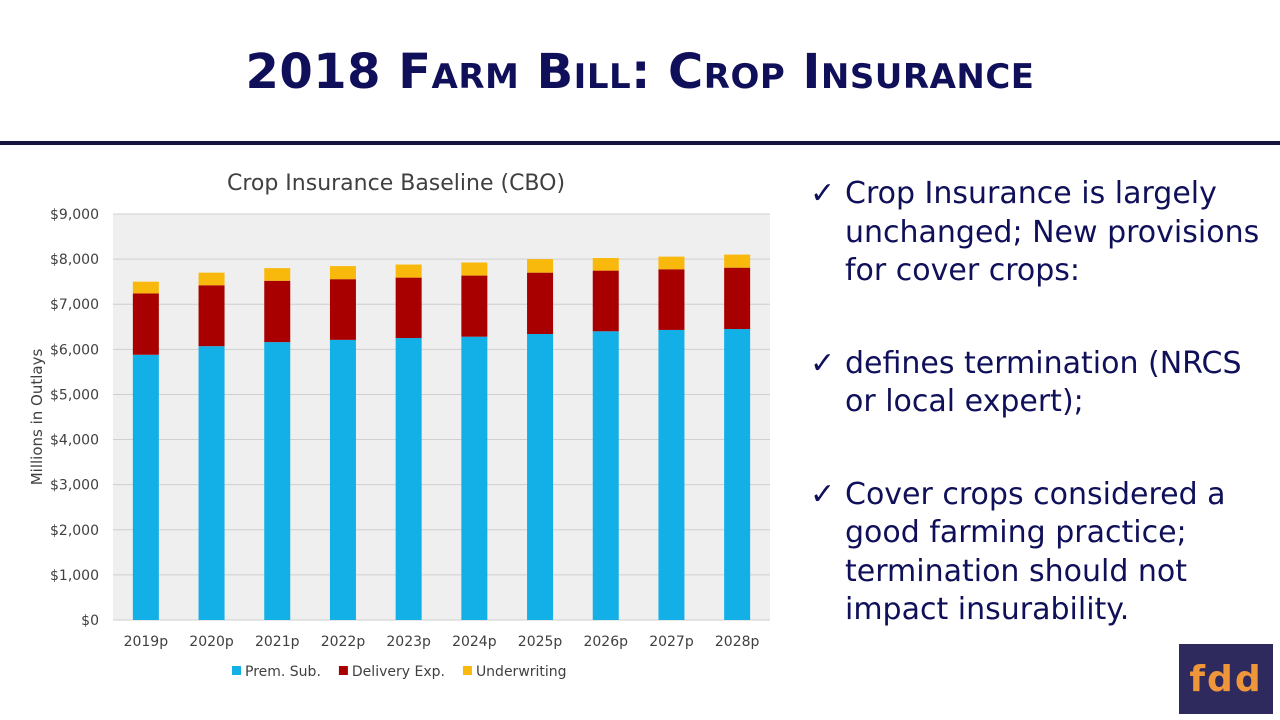  Describe the element at coordinates (74, 486) in the screenshot. I see `y-tick-label: $3,000` at that location.